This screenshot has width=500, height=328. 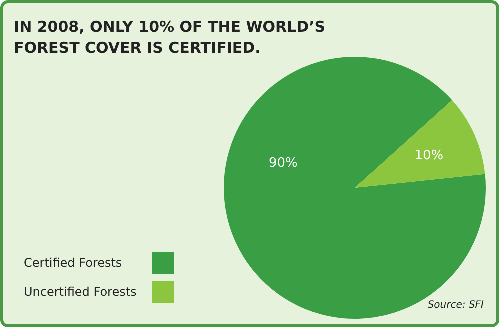 What do you see at coordinates (80, 292) in the screenshot?
I see `legend-label: Uncertified Forests` at bounding box center [80, 292].